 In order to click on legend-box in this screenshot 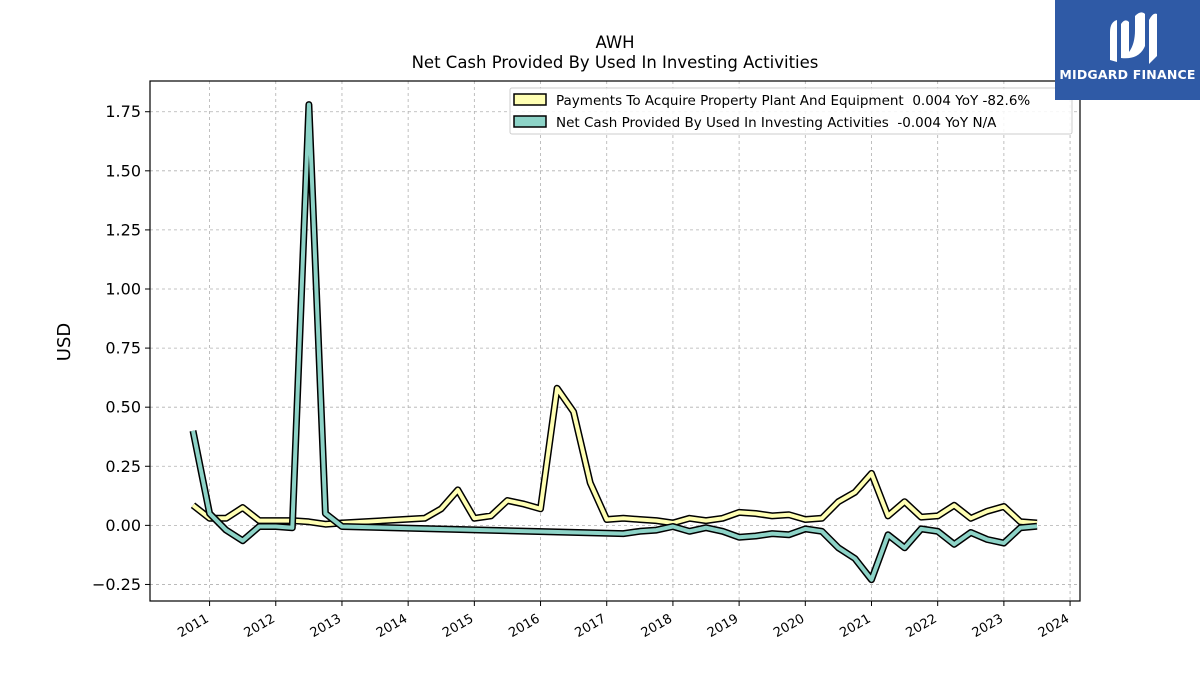, I will do `click(791, 111)`.